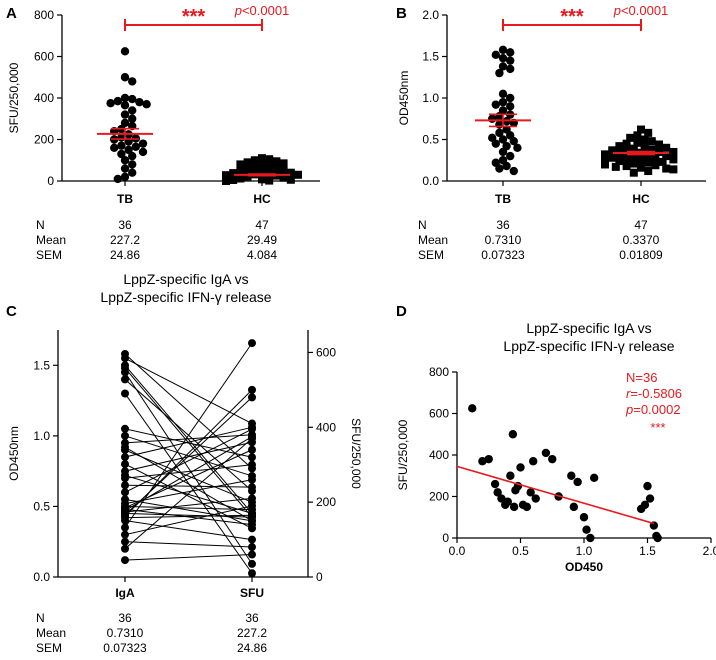  I want to click on y-axis-title: SFU/250,000, so click(403, 454).